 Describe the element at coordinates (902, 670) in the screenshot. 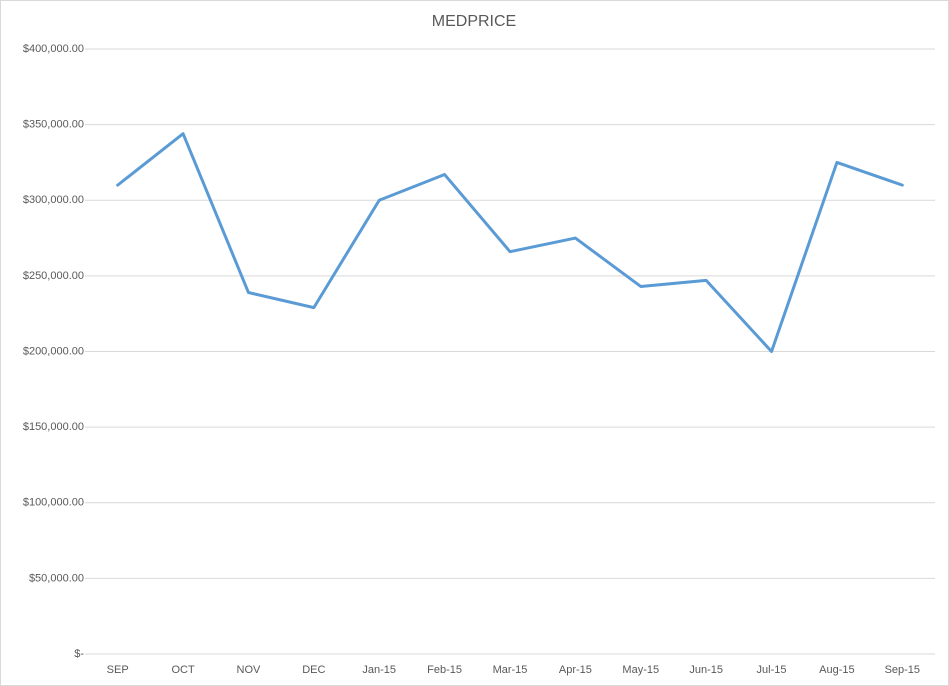

I see `x-tick-label: Sep-15` at that location.